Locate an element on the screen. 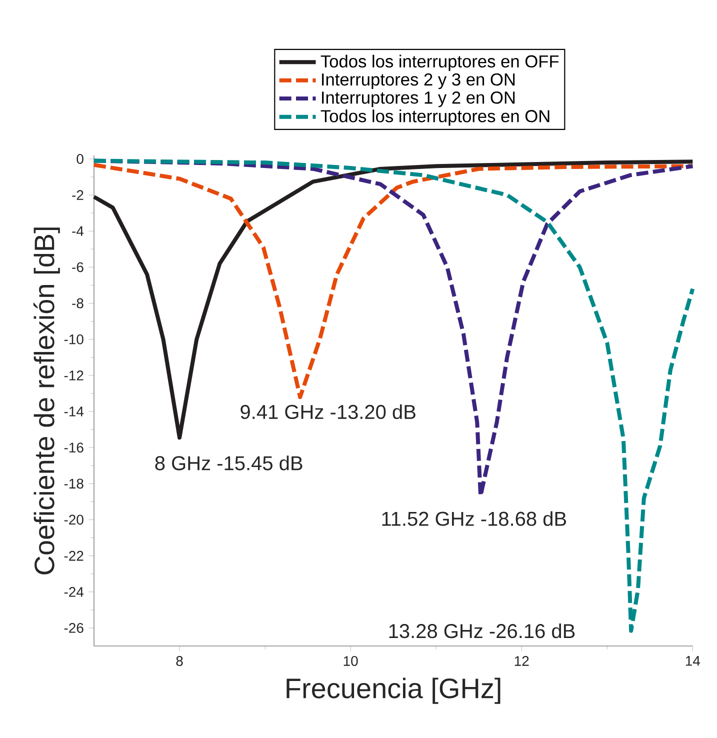 This screenshot has height=738, width=717. y-tick-label: -6 is located at coordinates (78, 267).